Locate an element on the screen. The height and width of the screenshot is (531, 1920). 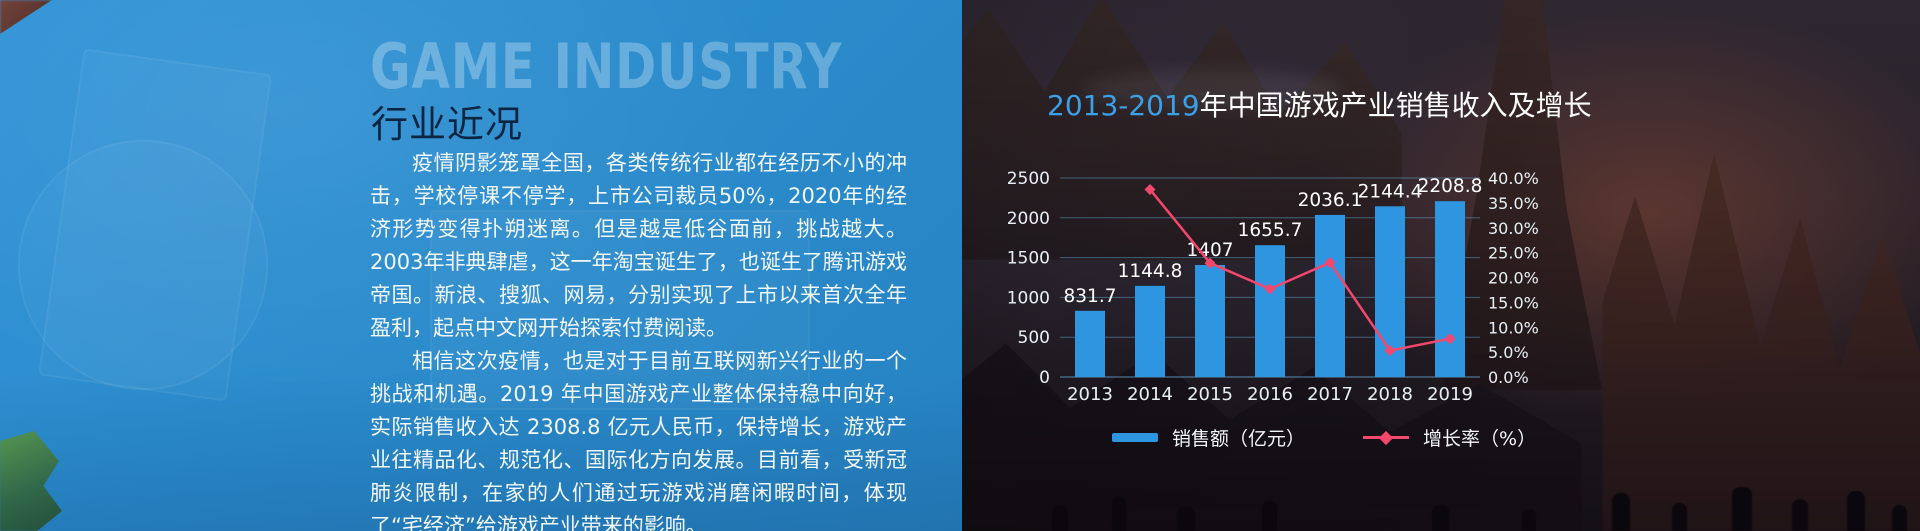
left-axis-label: 2000 is located at coordinates (1028, 219).